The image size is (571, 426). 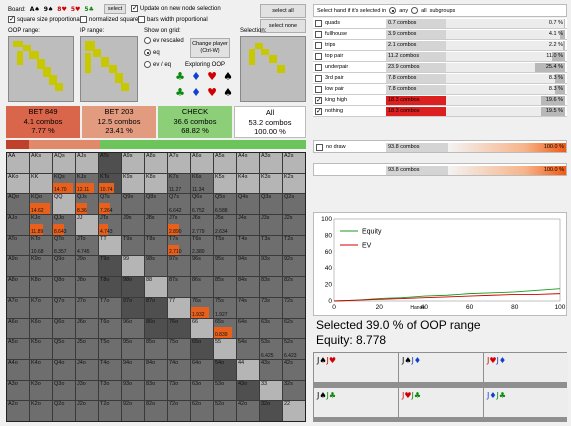 What do you see at coordinates (156, 390) in the screenshot?
I see `hand-cell-83o: 83o` at bounding box center [156, 390].